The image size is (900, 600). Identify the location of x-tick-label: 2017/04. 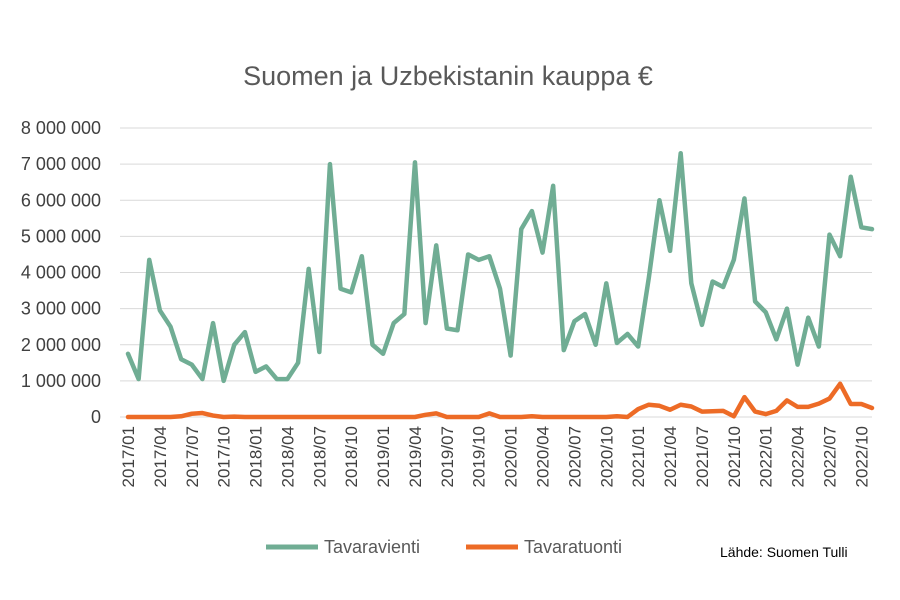
(160, 456).